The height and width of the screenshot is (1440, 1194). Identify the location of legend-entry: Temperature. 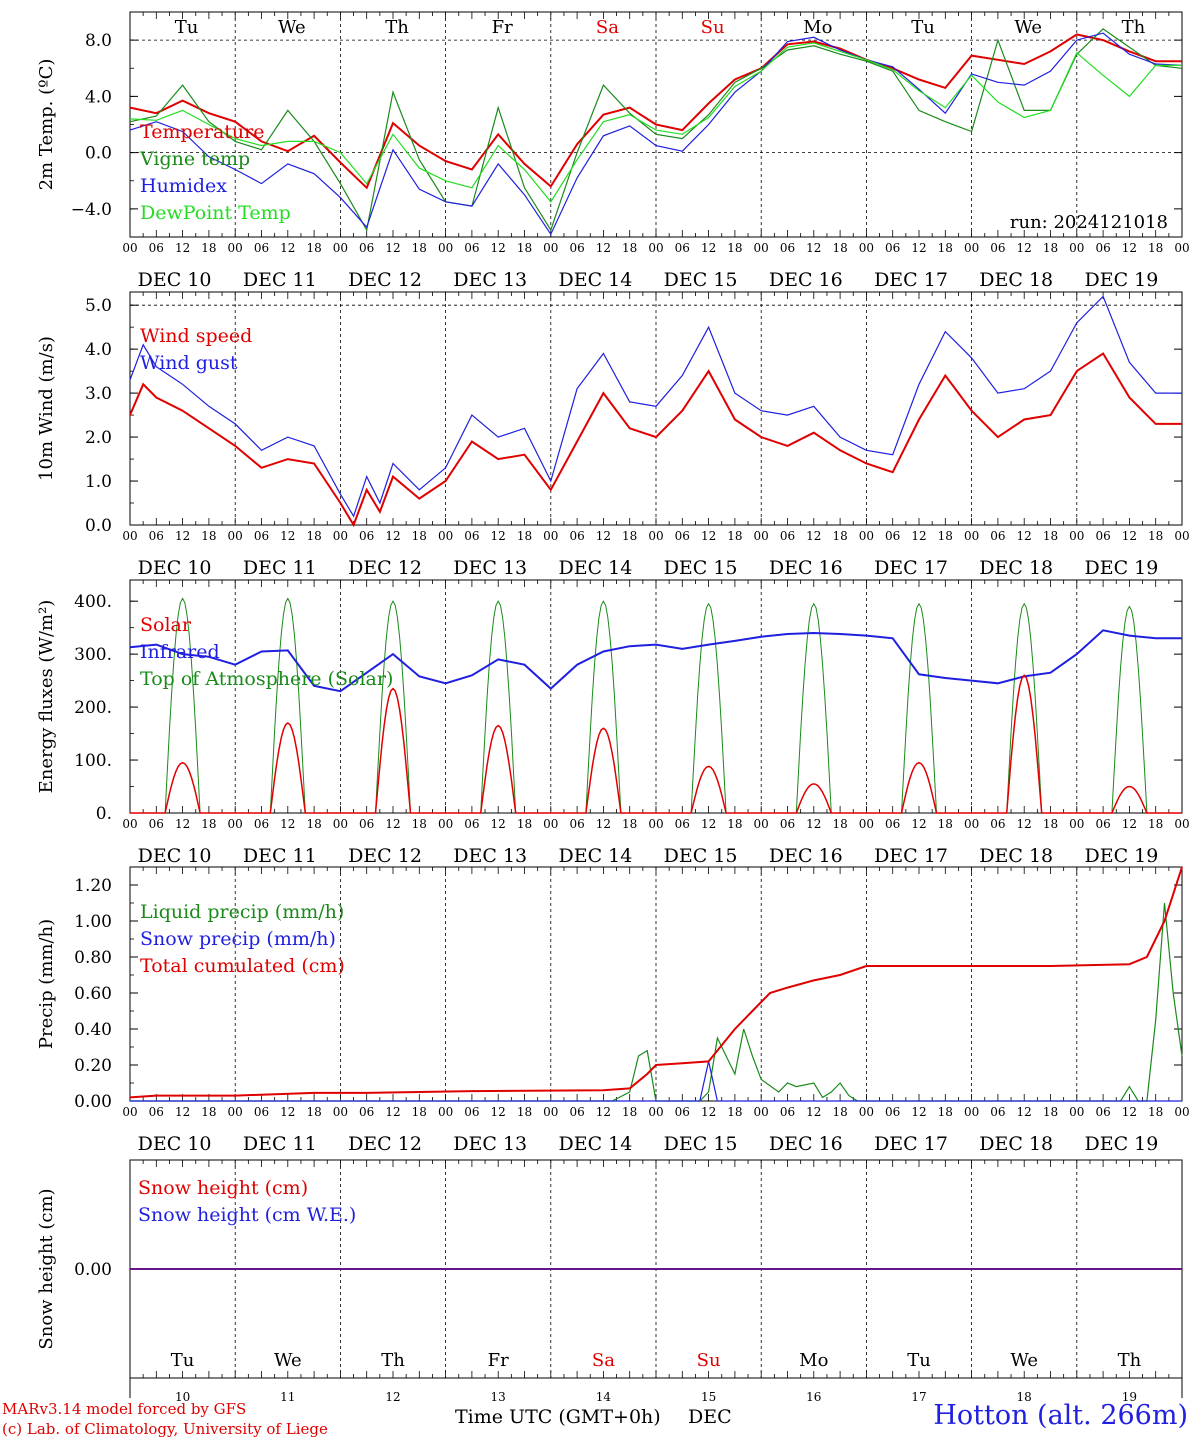
(202, 132).